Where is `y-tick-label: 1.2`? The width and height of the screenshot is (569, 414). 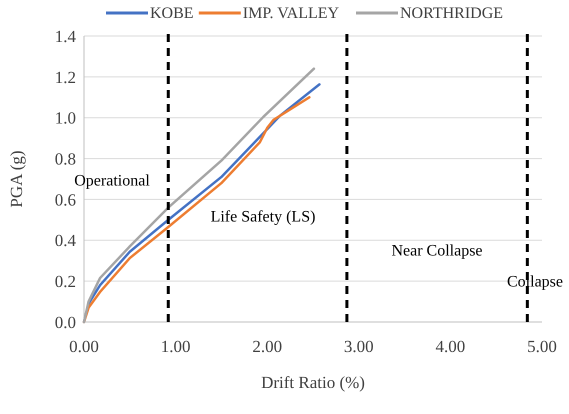
y-tick-label: 1.2 is located at coordinates (65, 77).